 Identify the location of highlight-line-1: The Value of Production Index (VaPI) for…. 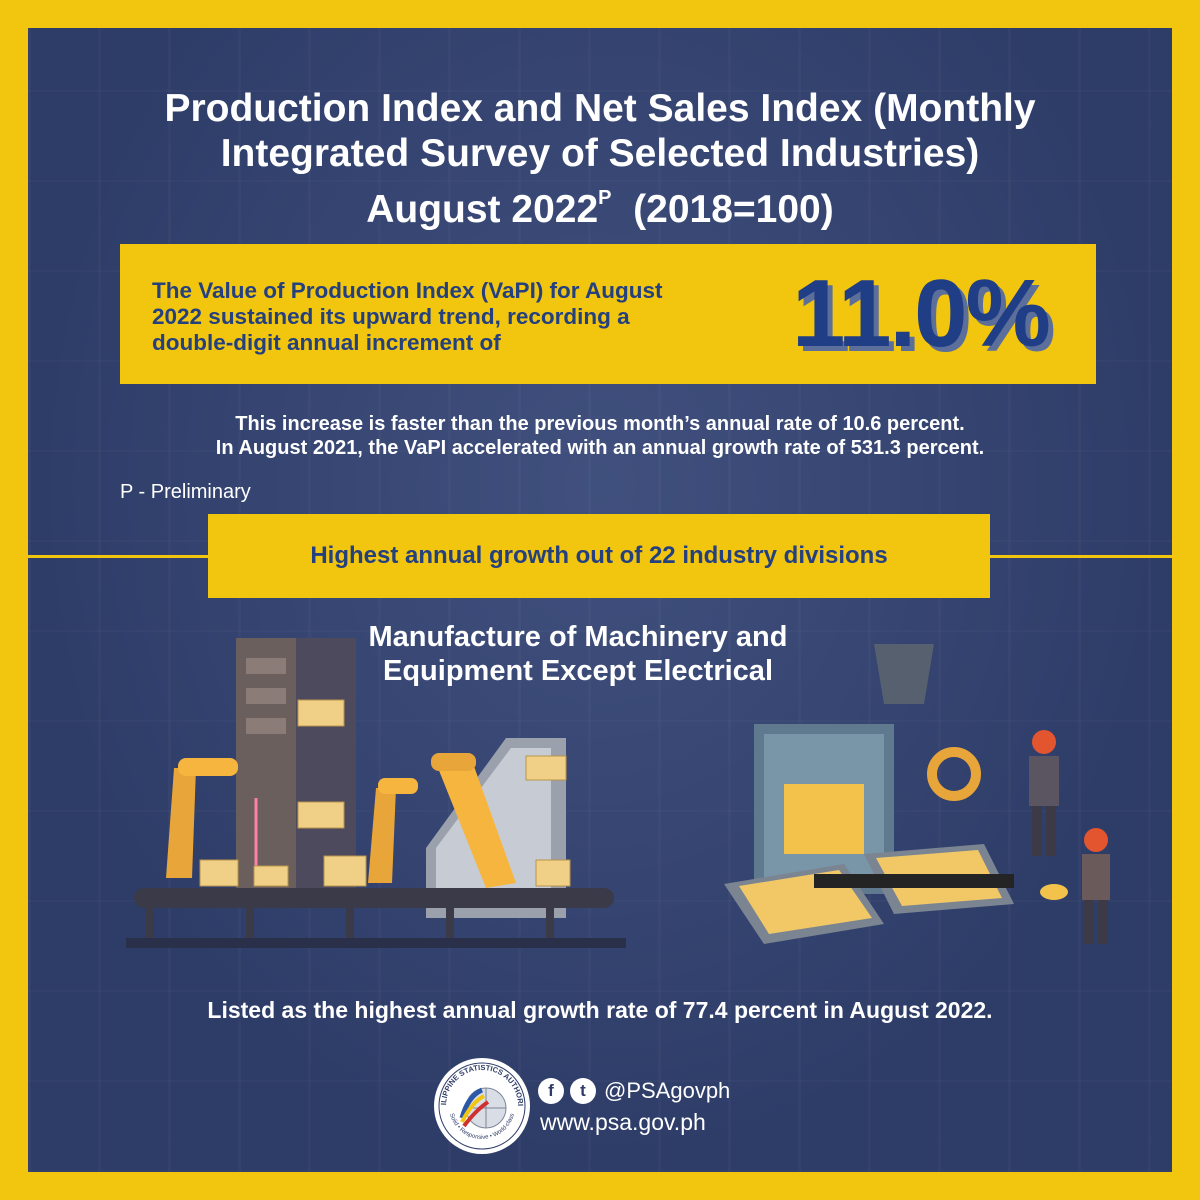
(407, 290).